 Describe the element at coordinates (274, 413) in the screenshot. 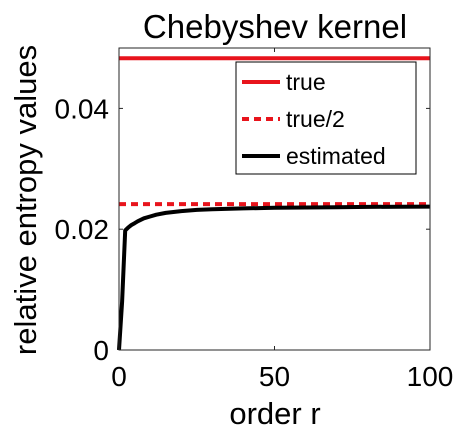

I see `x-axis-label: order r` at that location.